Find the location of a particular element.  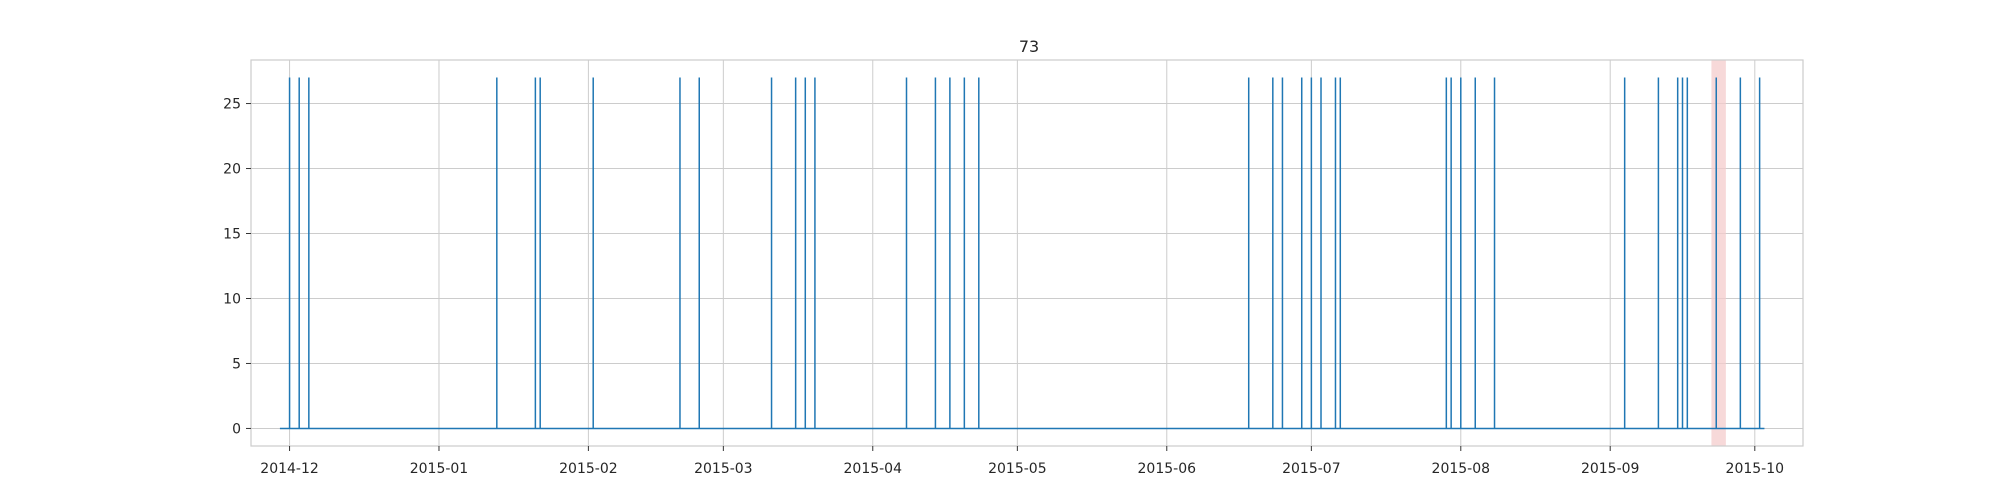

y-tick-label: 10 is located at coordinates (232, 299).